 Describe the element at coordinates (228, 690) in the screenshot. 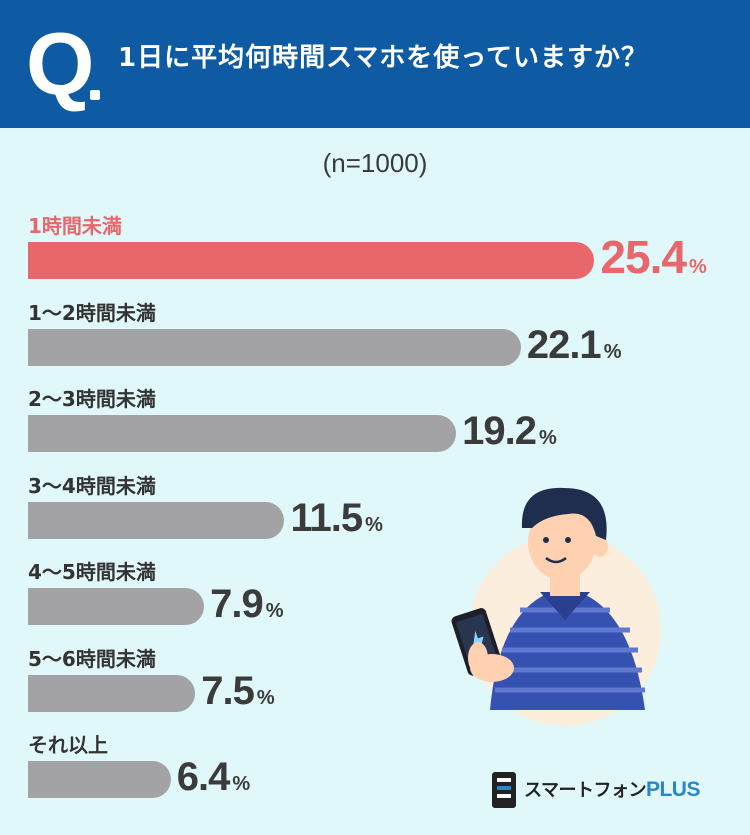

I see `bar-value-number: 7.5` at that location.